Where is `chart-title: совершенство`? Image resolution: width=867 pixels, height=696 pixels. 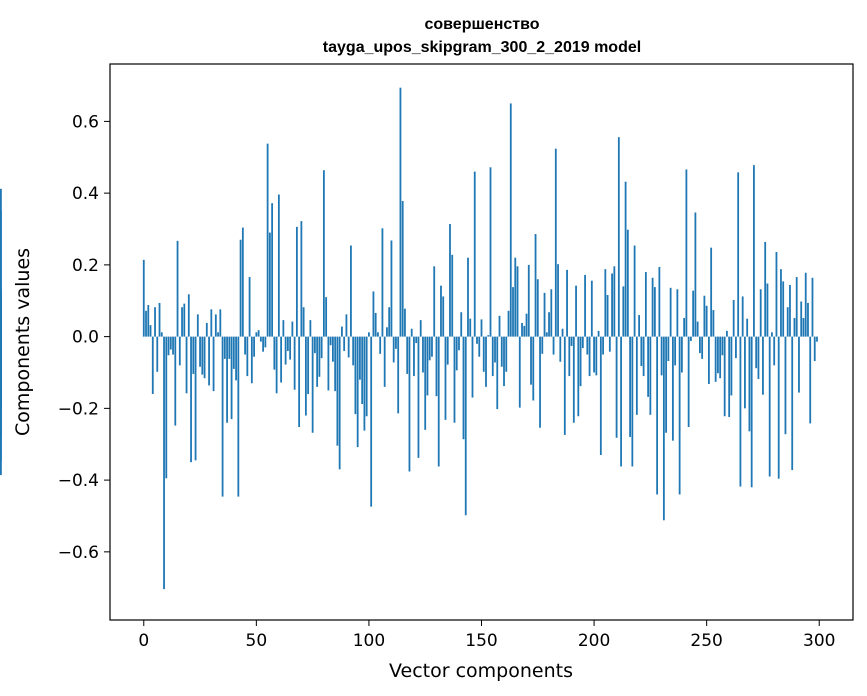
chart-title: совершенство is located at coordinates (482, 24).